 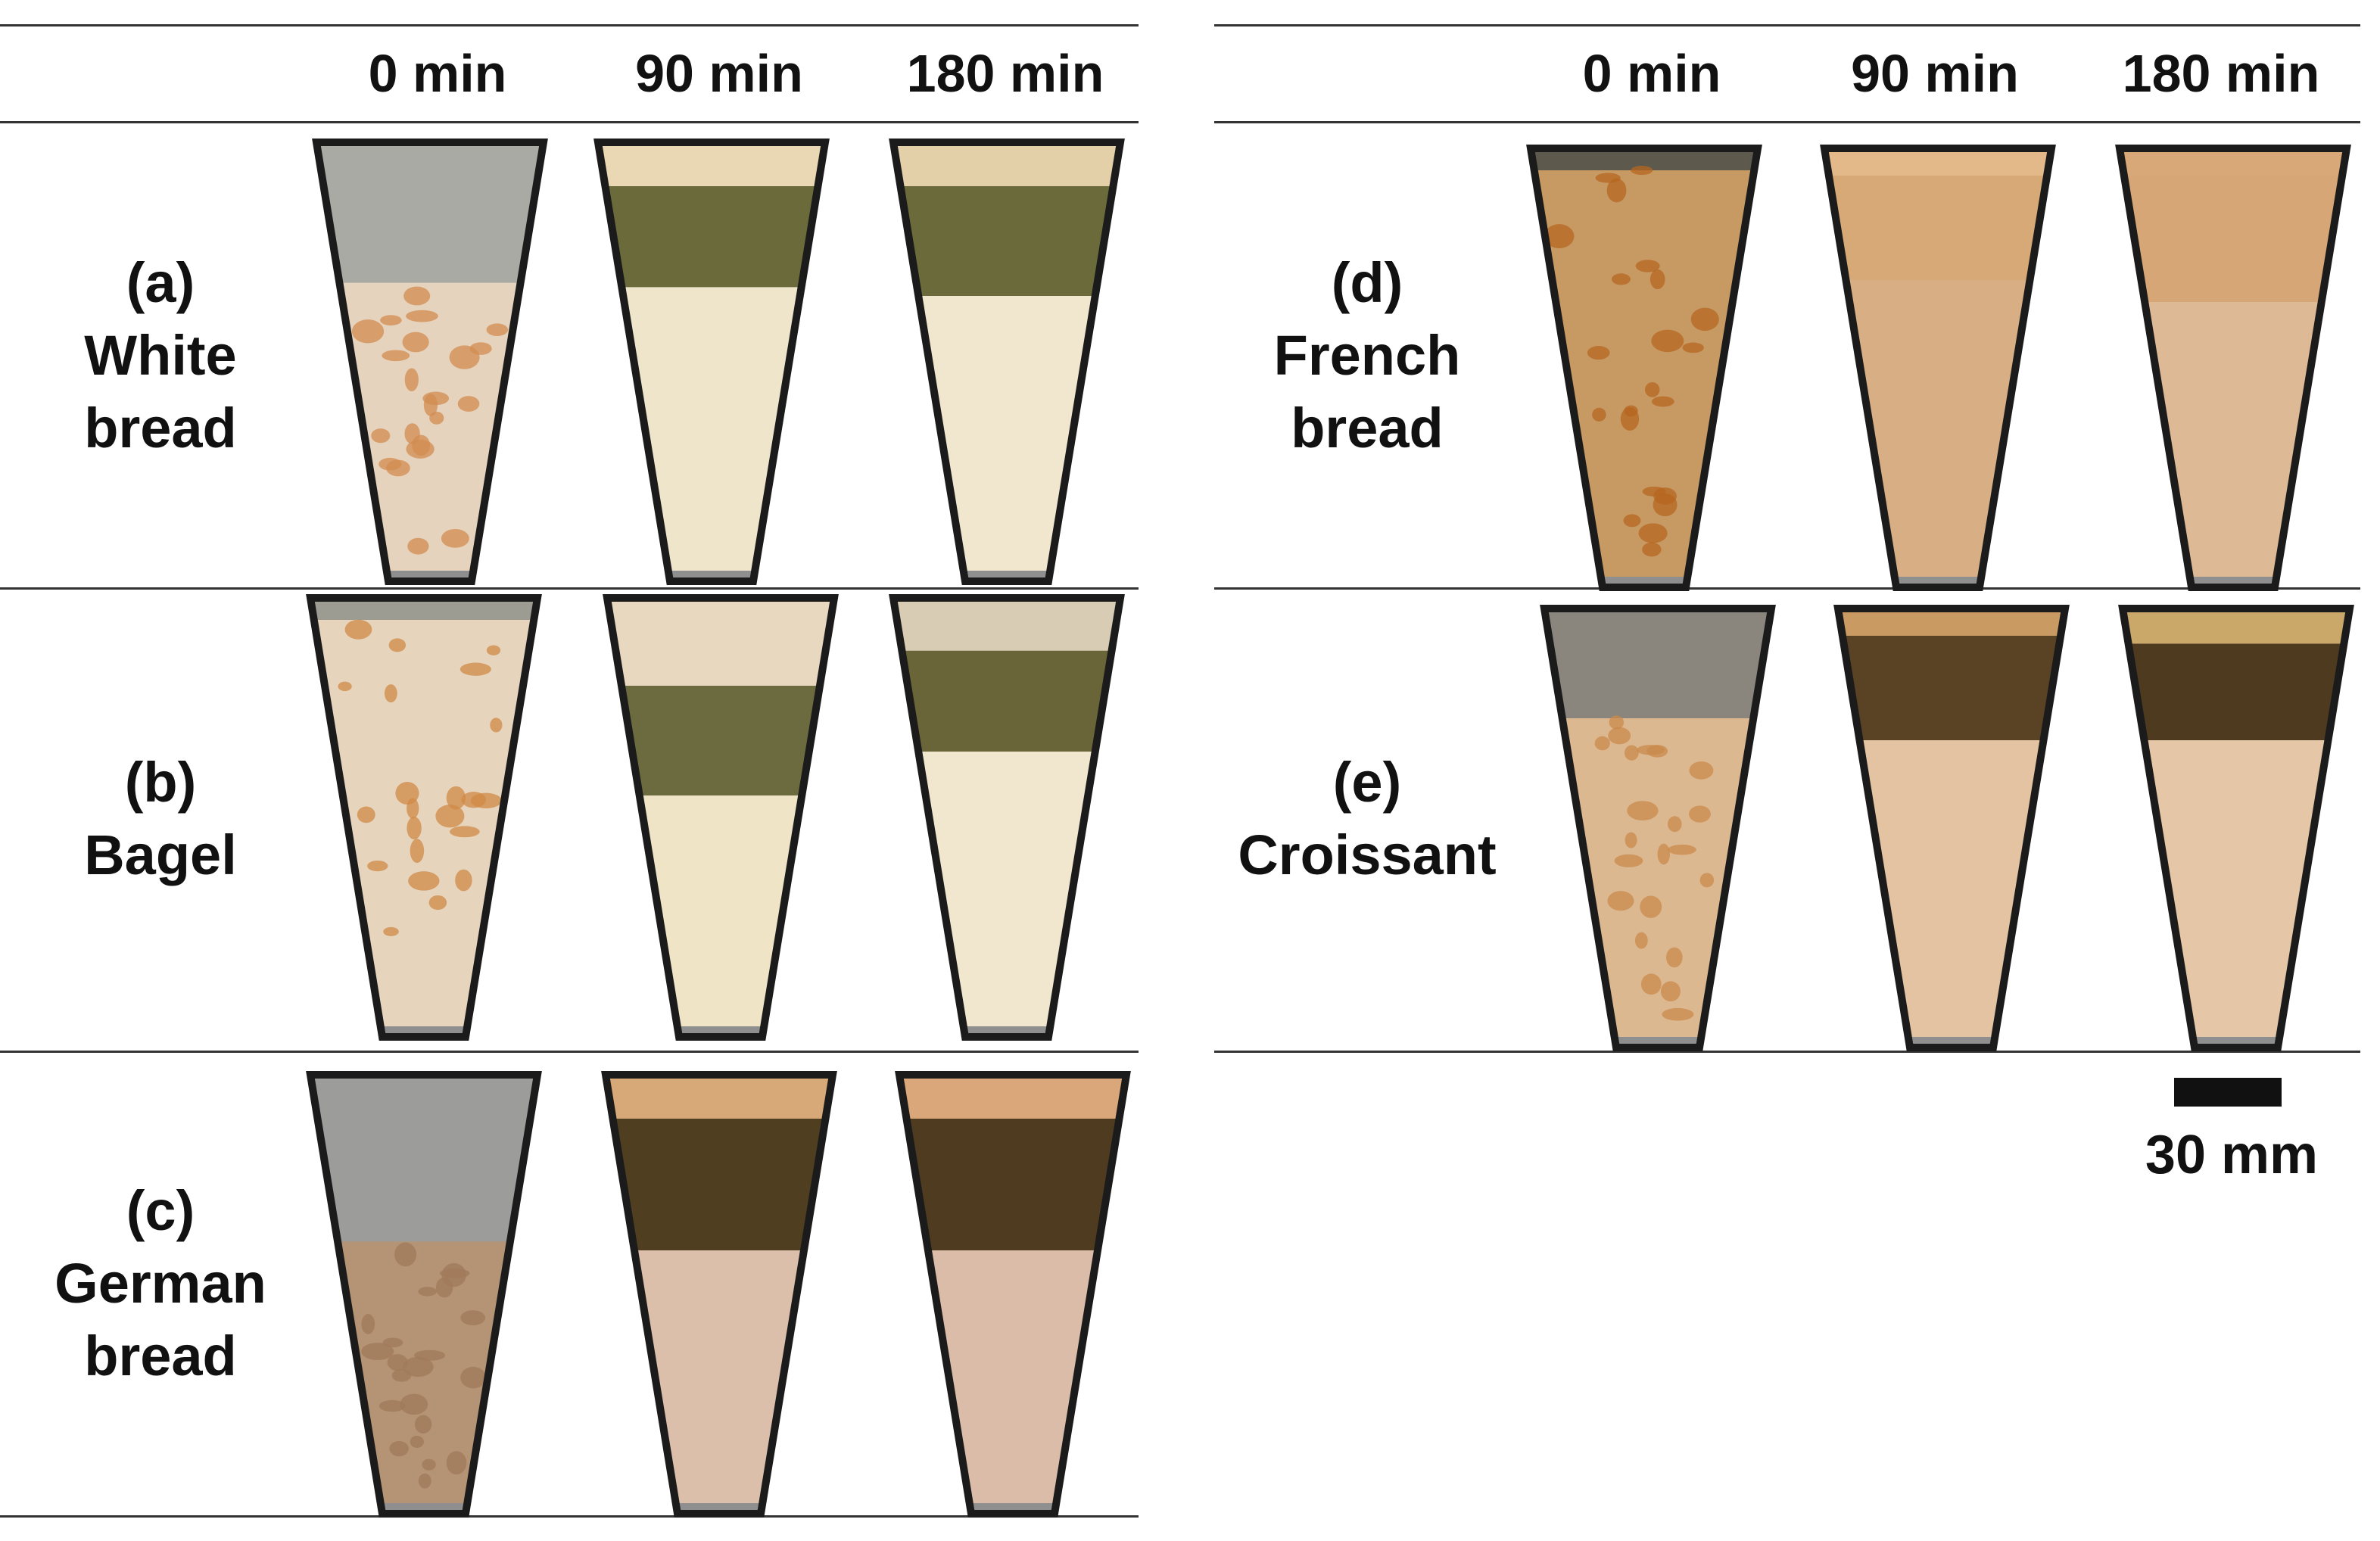 I want to click on row-label-b: (b) Bagel, so click(x=160, y=819).